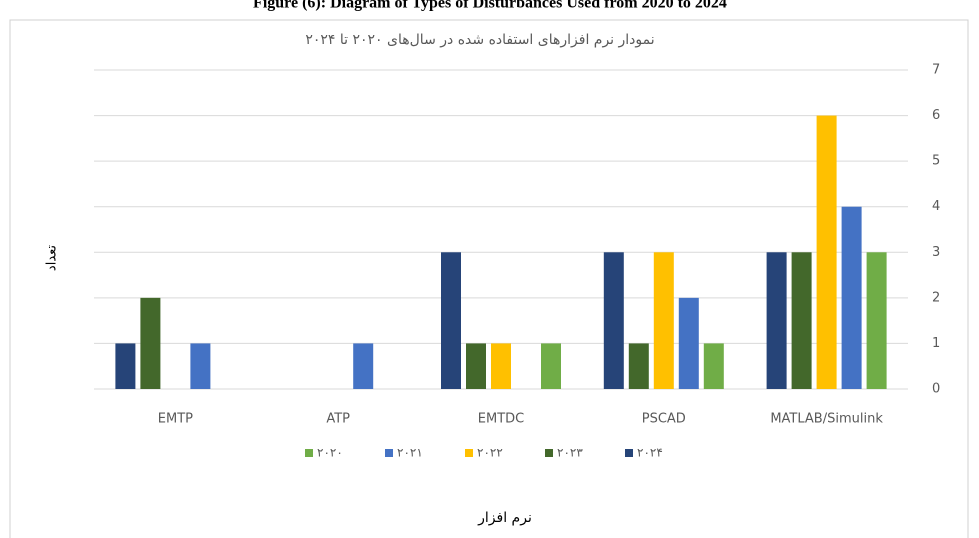 This screenshot has width=979, height=538. I want to click on y-tick-label: 6, so click(936, 115).